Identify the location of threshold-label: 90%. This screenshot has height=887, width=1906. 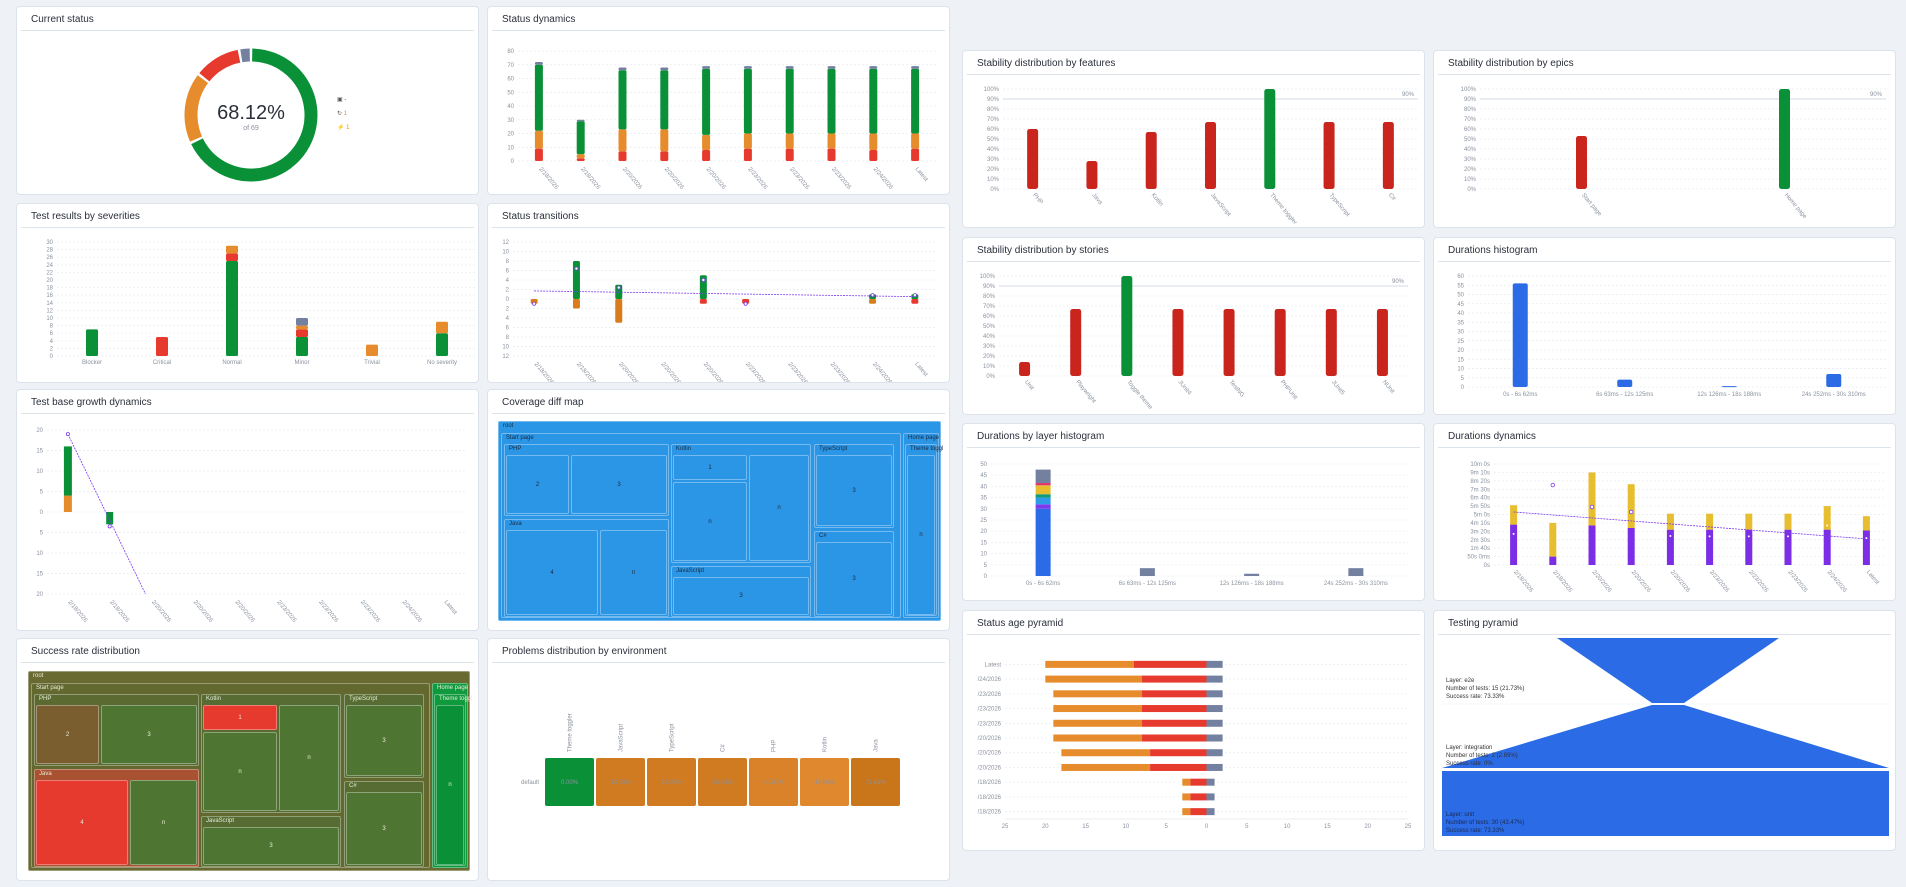
(1876, 95).